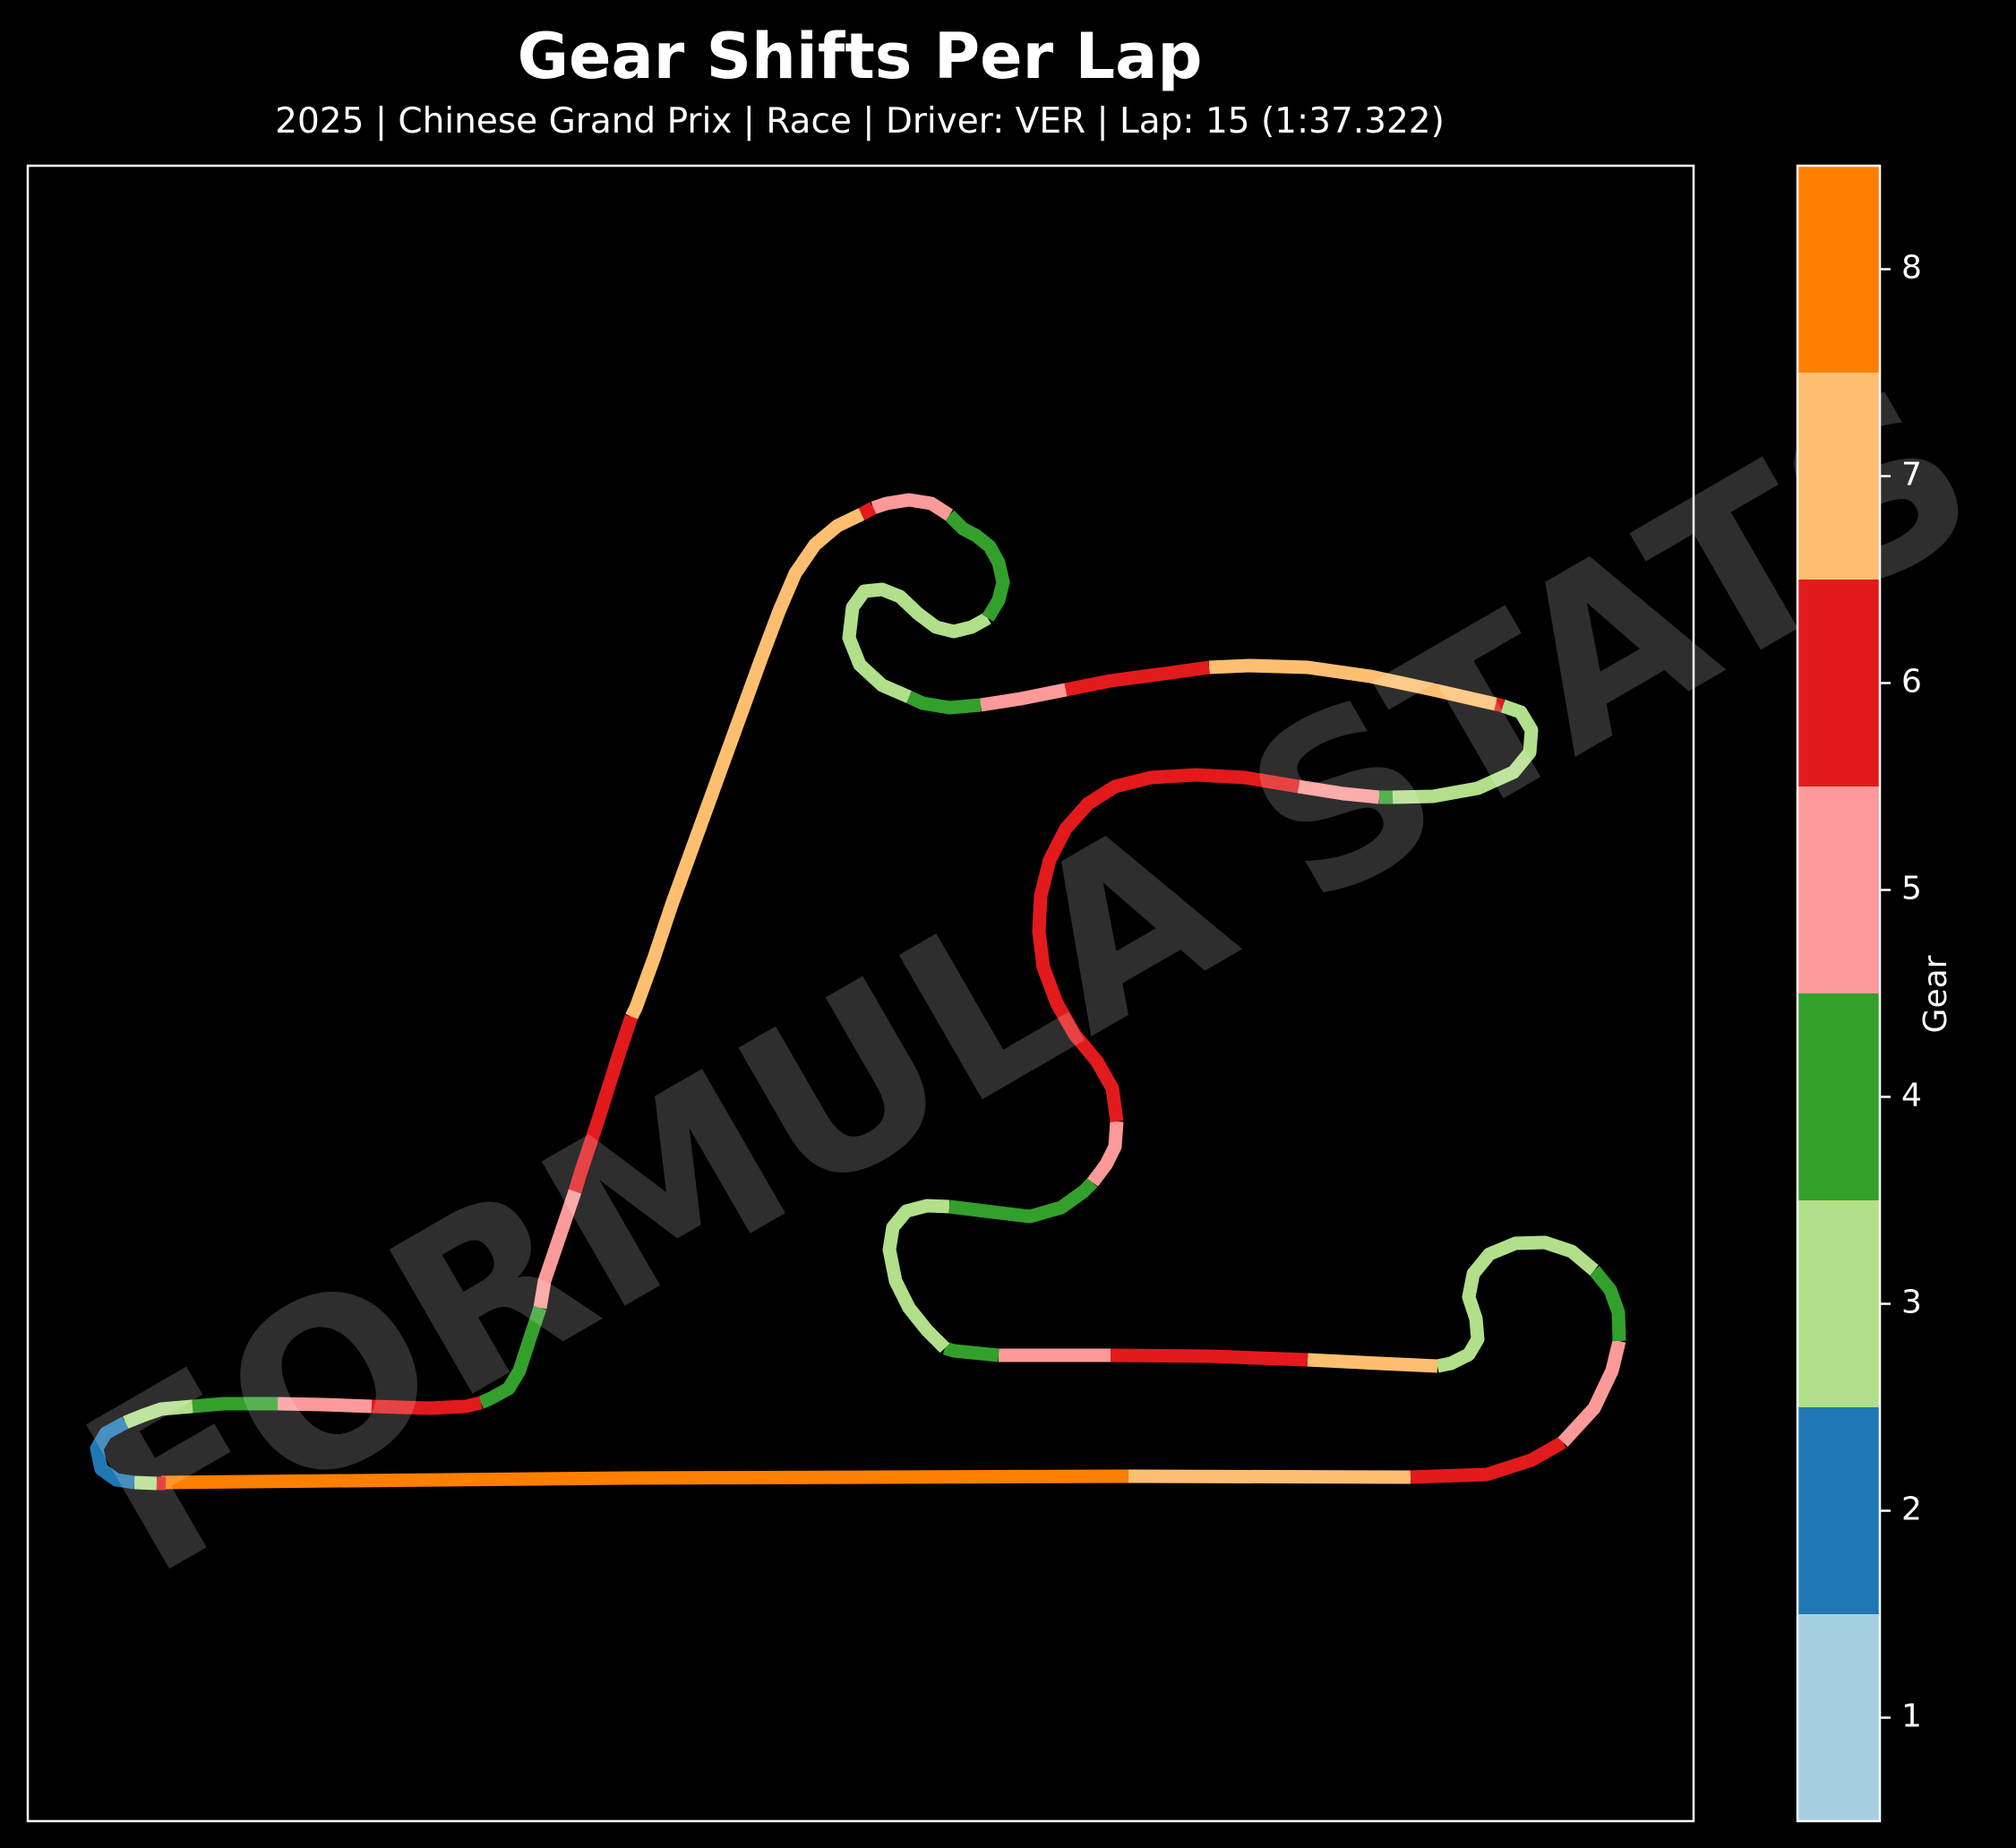  I want to click on colorbar-tick-label-2: 2, so click(1911, 1509).